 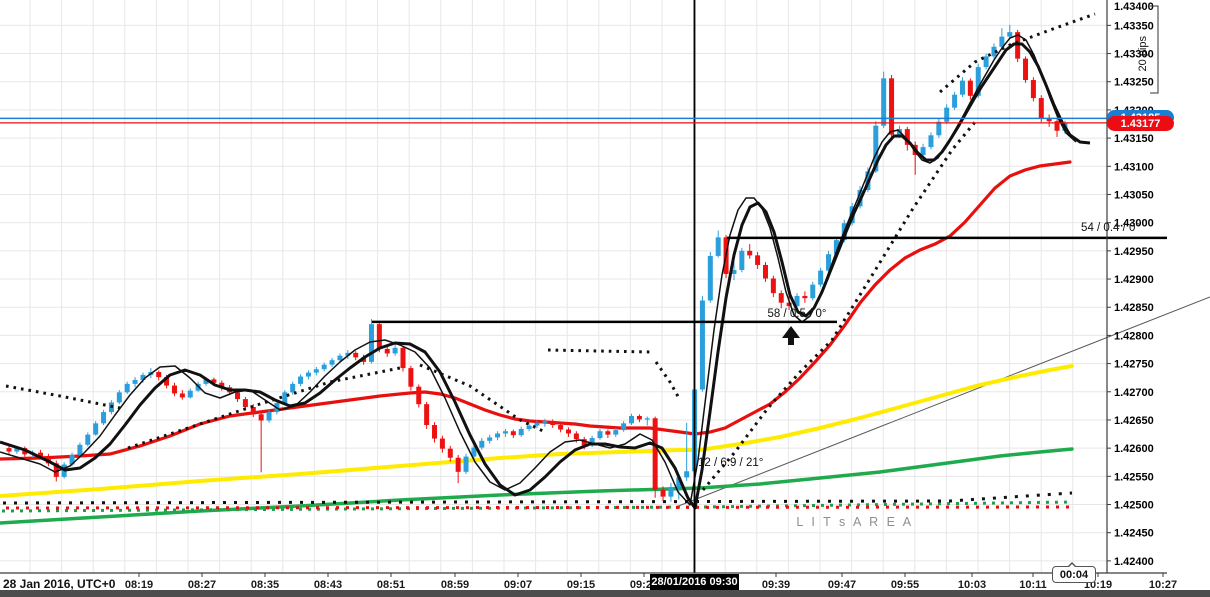 I want to click on time-axis-label: 08:59, so click(x=455, y=585).